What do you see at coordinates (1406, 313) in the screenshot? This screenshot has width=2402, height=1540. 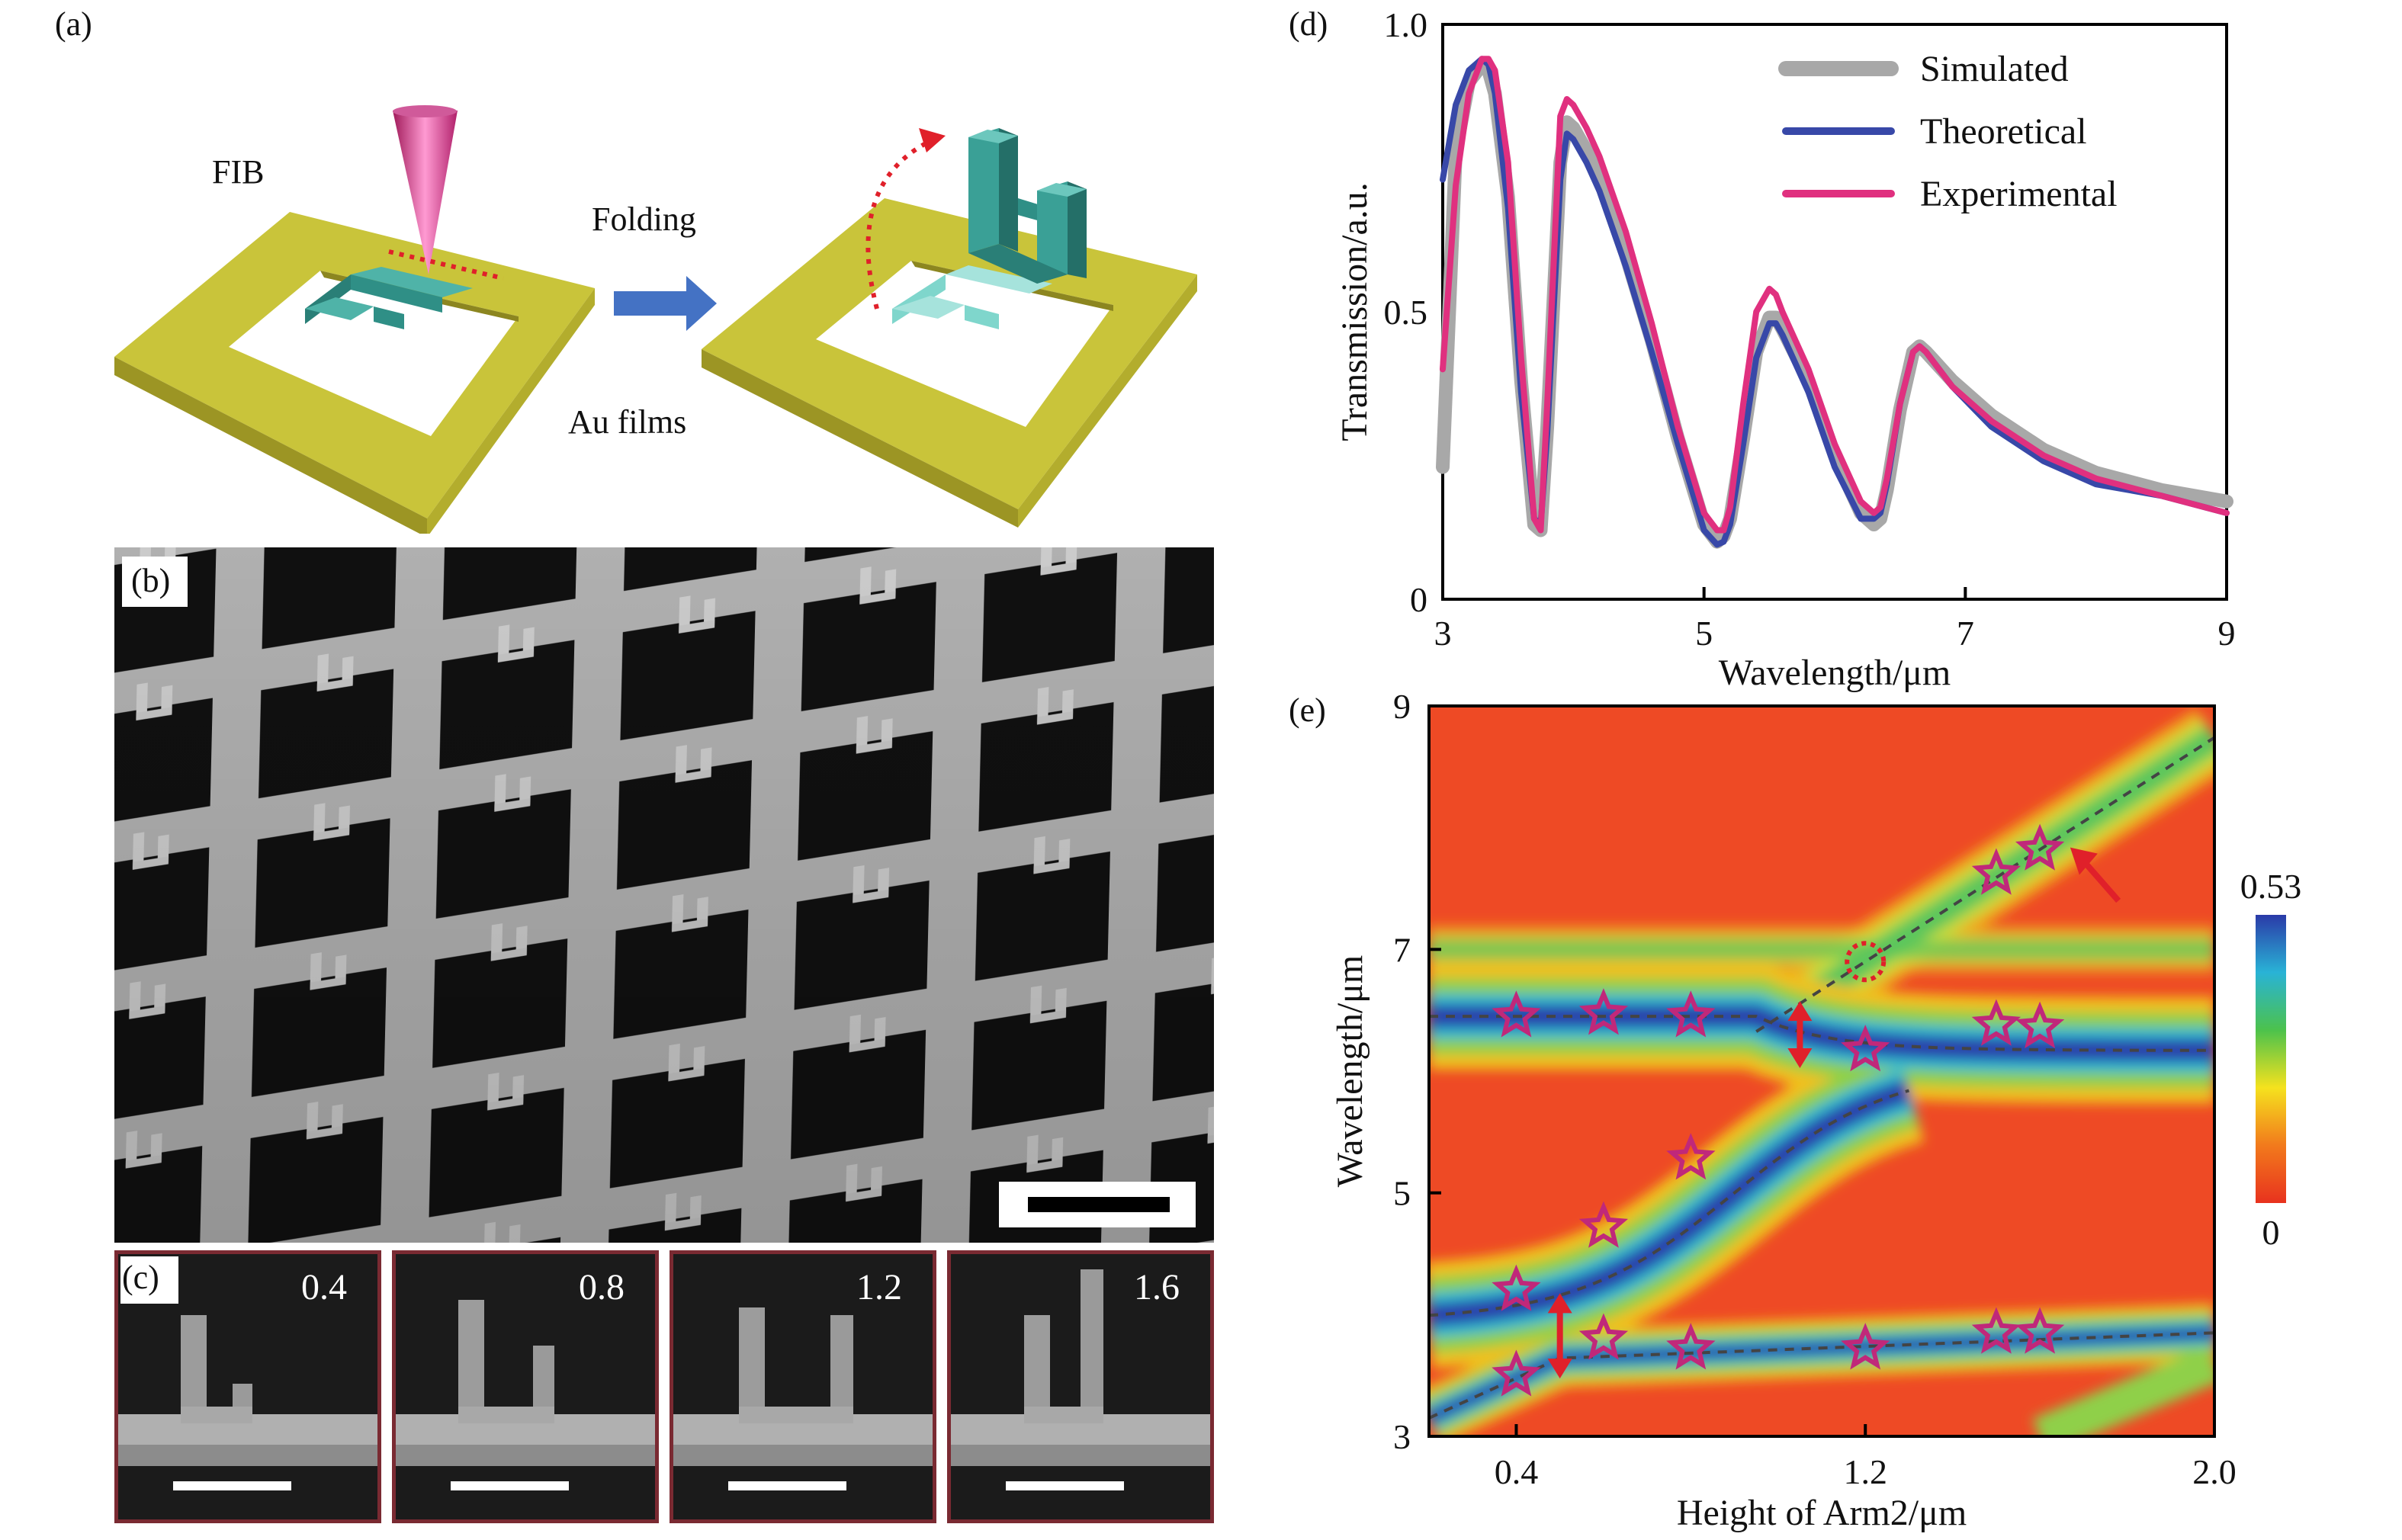 I see `y-tick-label: 0.5` at bounding box center [1406, 313].